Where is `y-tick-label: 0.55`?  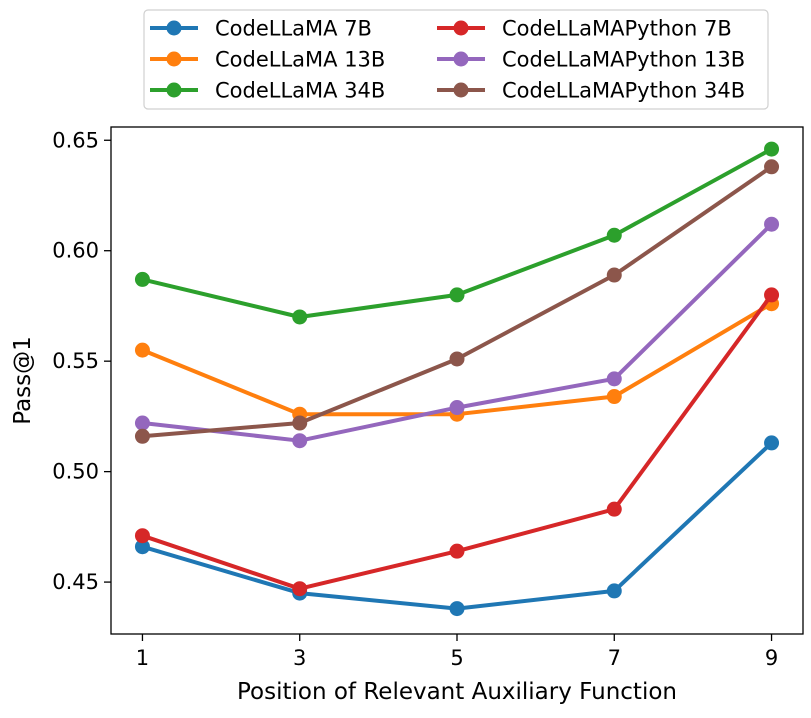 y-tick-label: 0.55 is located at coordinates (75, 361).